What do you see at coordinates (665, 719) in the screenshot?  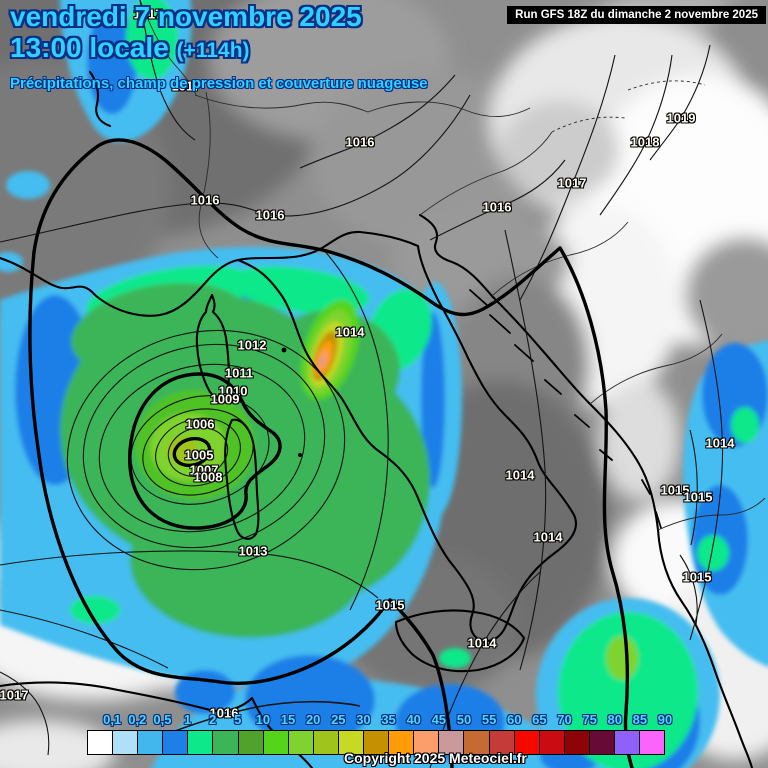 I see `legend-value: 90` at bounding box center [665, 719].